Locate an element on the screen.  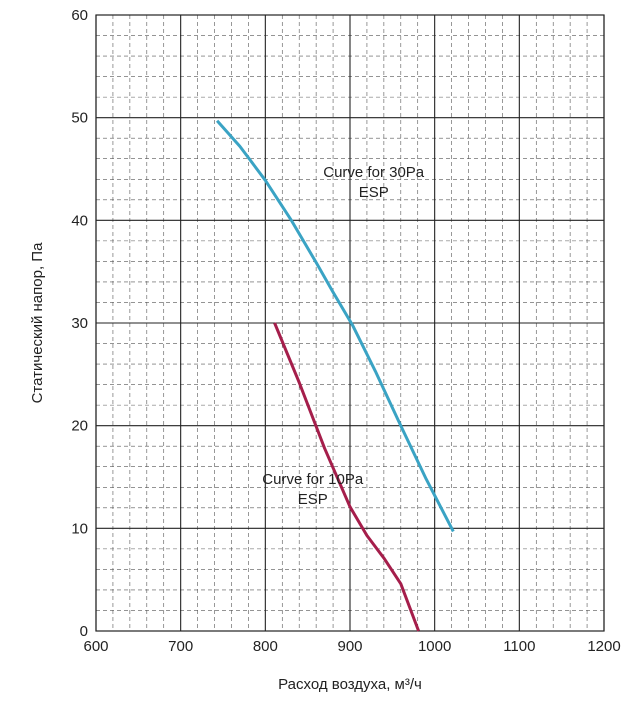
curve-annotation-2: Curve for 10Pa ESP is located at coordinates (313, 489).